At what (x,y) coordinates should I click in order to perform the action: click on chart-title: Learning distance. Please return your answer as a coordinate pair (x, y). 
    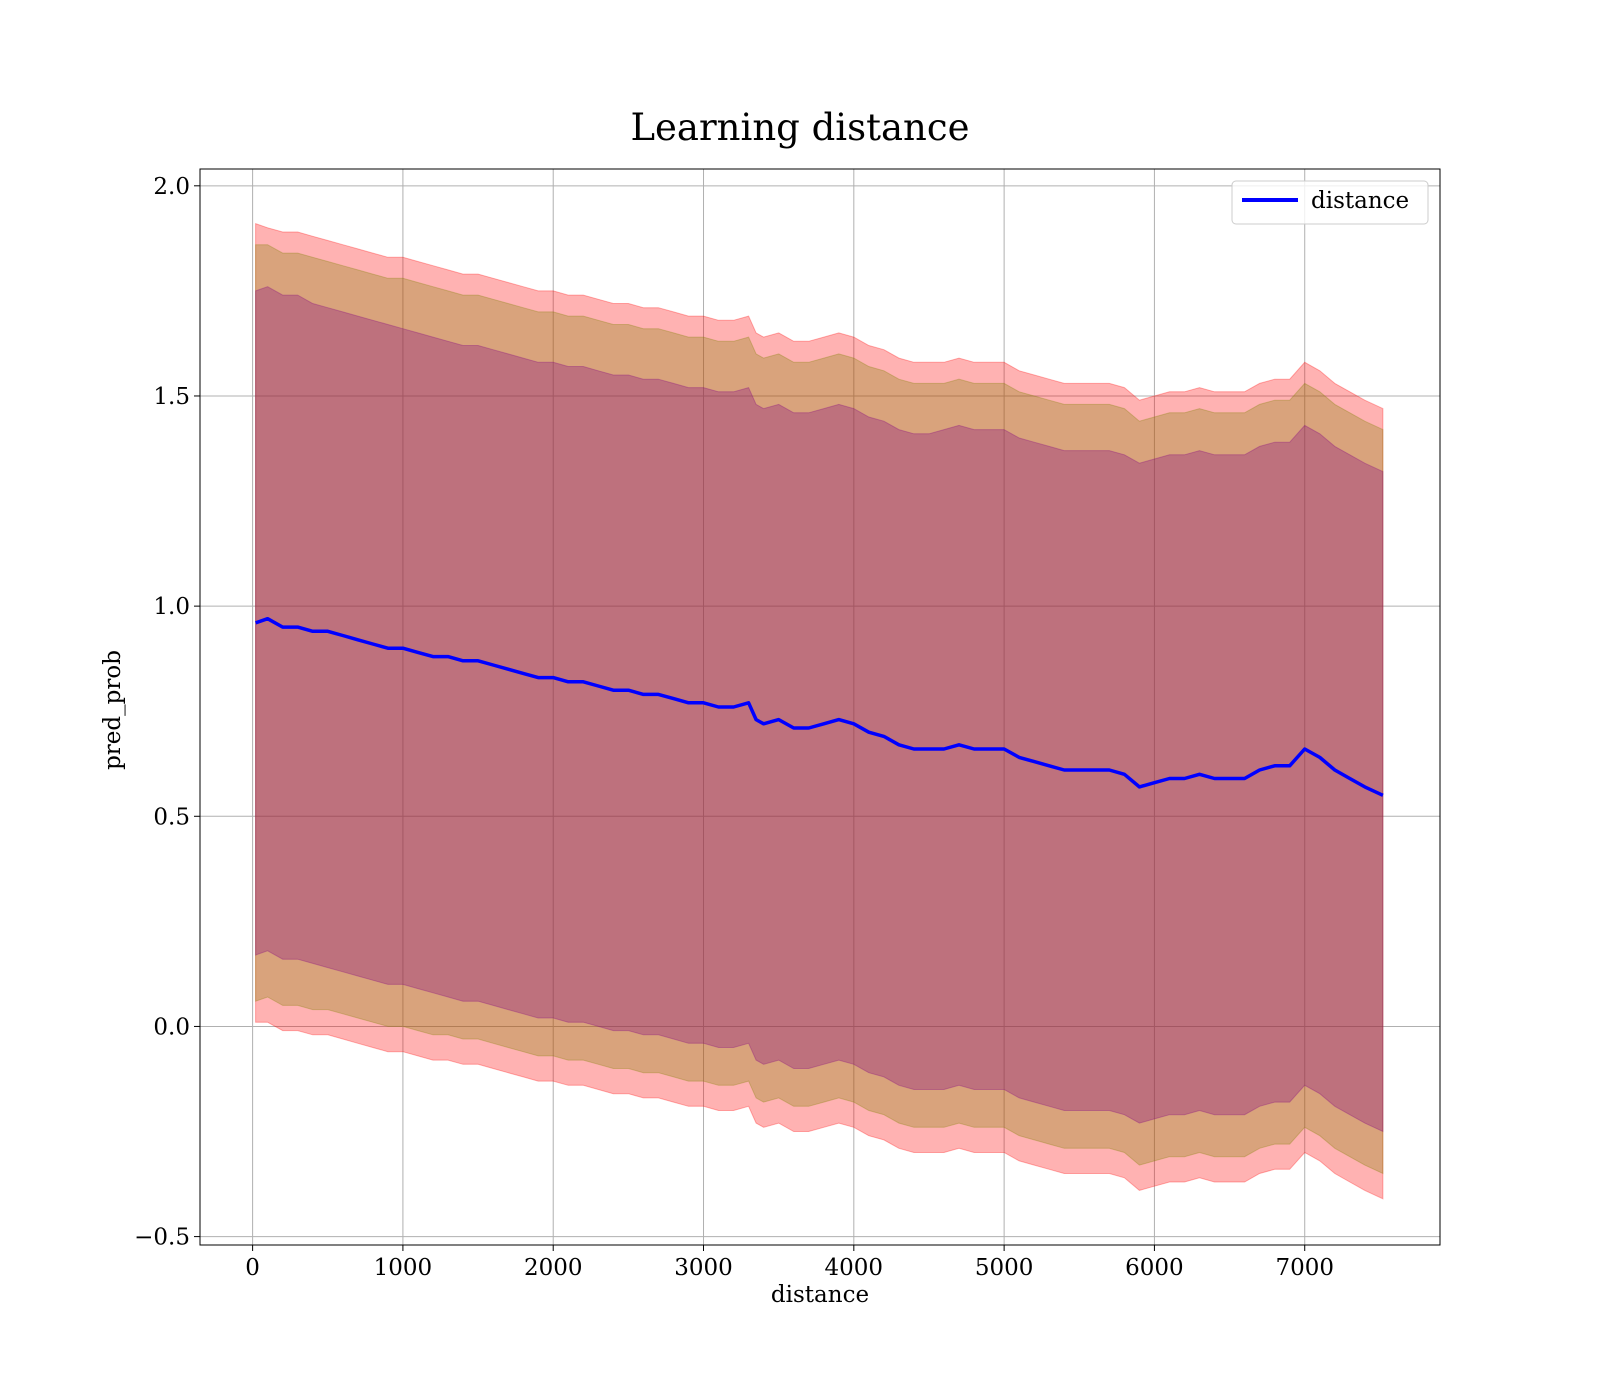
    Looking at the image, I should click on (799, 127).